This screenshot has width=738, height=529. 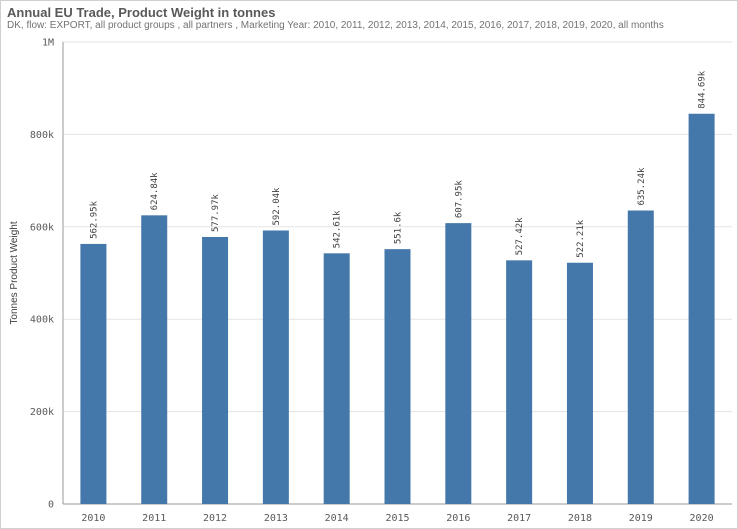 I want to click on x-tick-label: 2014, so click(x=337, y=518).